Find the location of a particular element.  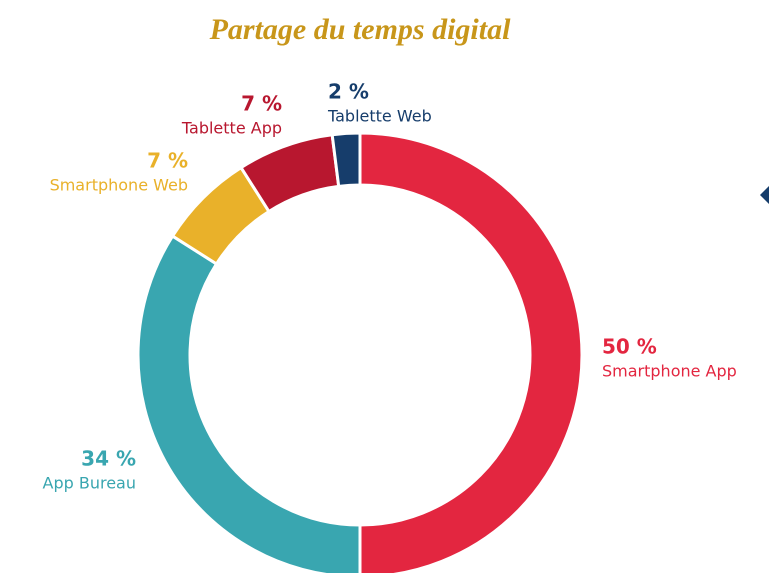

value-label: 50 % is located at coordinates (629, 347).